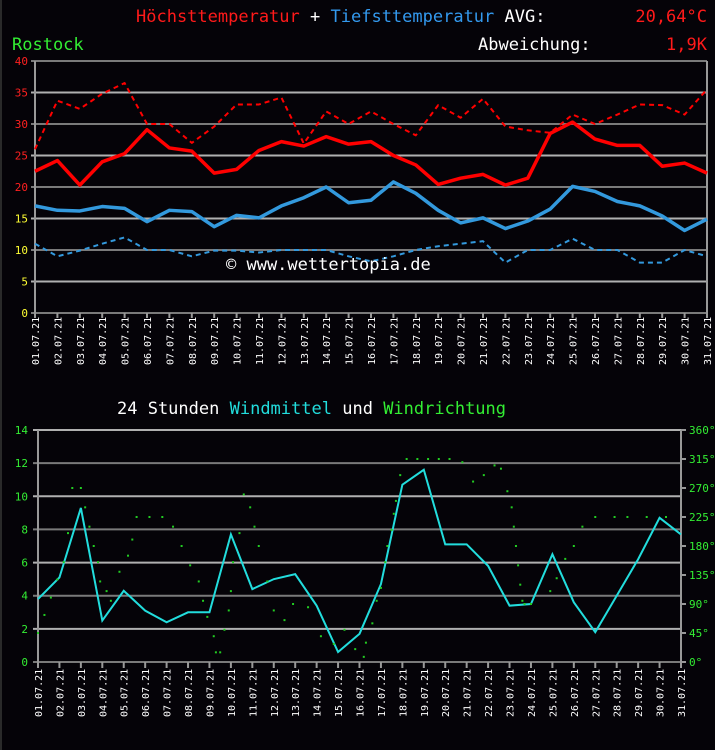 The image size is (715, 750). What do you see at coordinates (596, 341) in the screenshot?
I see `x-tick-label: 26.07.21` at bounding box center [596, 341].